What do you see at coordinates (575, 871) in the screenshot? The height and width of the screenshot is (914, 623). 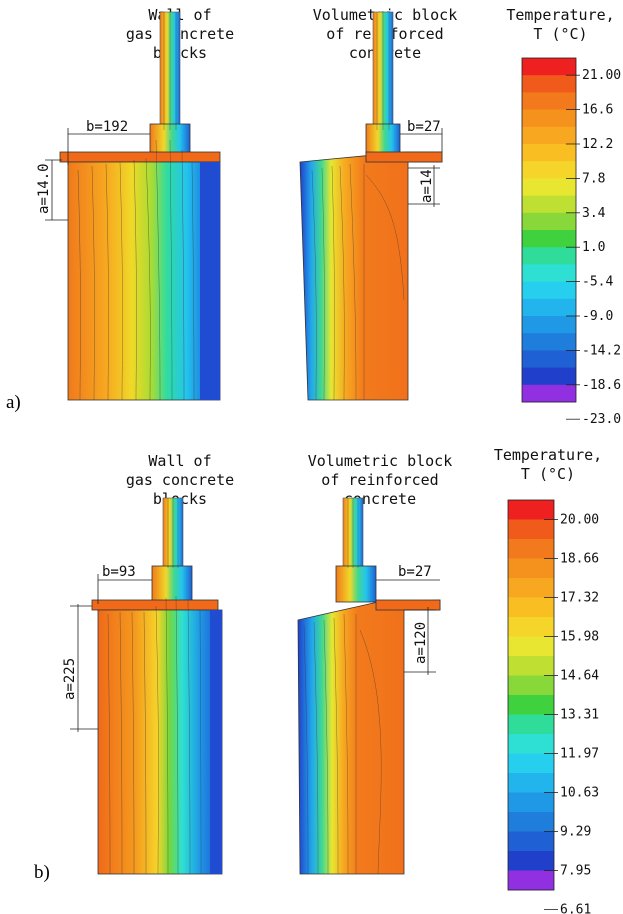 I see `legend-tick-label: 7.95` at bounding box center [575, 871].